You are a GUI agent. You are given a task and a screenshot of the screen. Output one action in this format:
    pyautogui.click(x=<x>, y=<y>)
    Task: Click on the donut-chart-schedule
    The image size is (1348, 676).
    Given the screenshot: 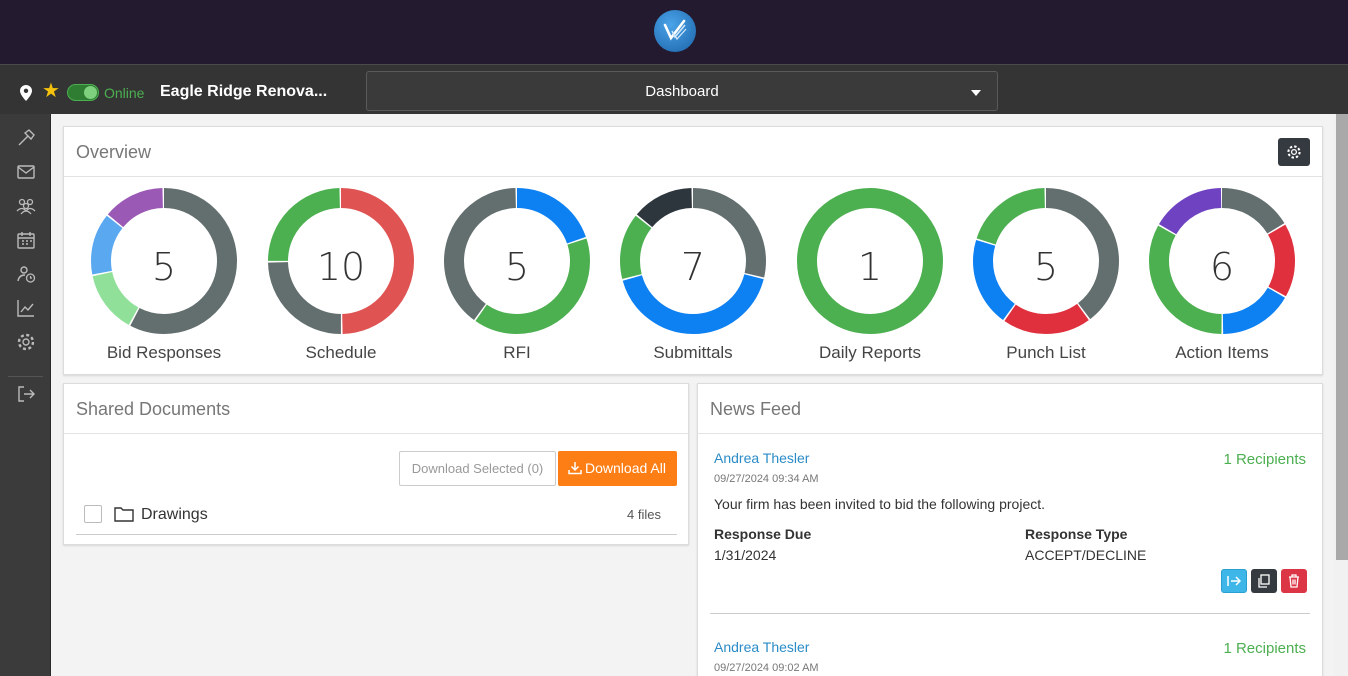 What is the action you would take?
    pyautogui.click(x=341, y=261)
    